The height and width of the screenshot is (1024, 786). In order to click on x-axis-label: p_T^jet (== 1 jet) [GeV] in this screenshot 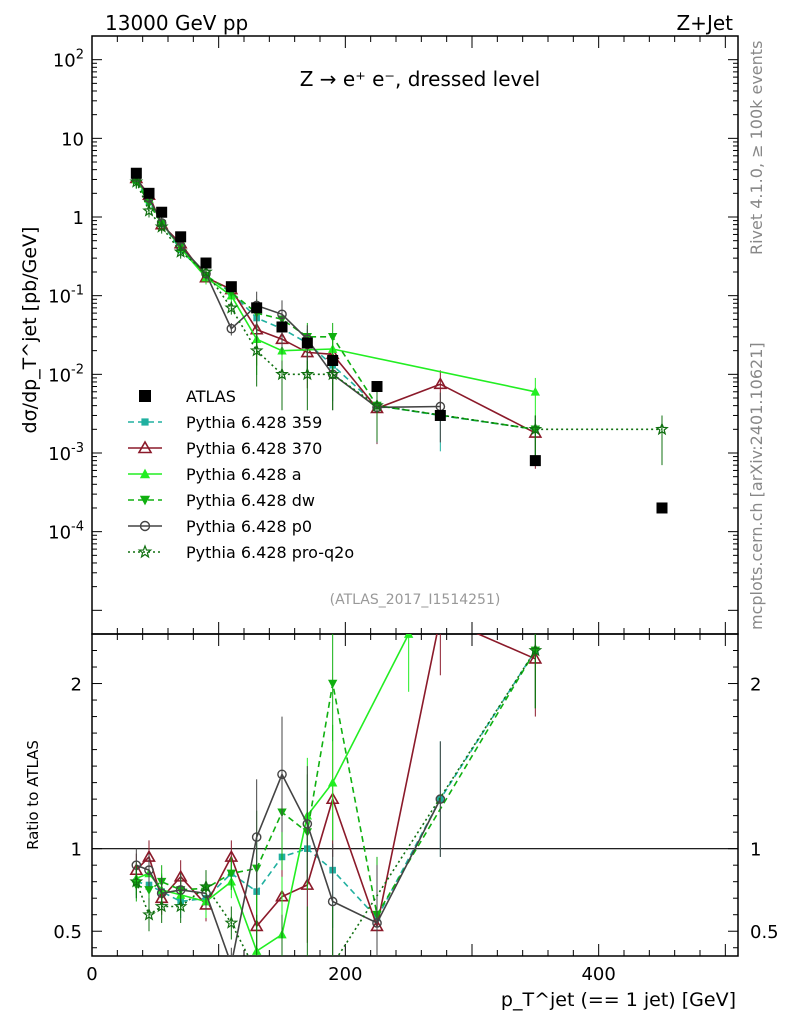, I will do `click(618, 1000)`.